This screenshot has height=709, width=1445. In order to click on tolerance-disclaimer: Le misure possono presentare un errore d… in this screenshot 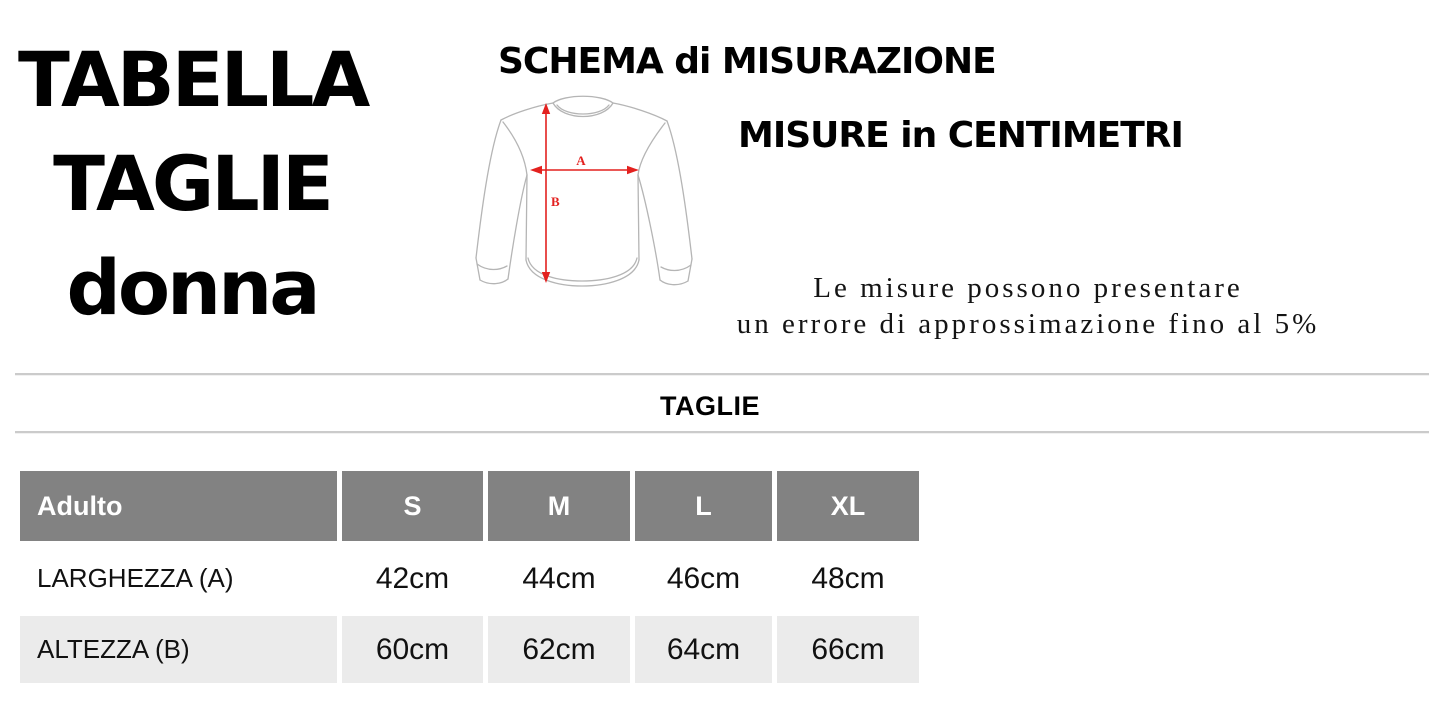, I will do `click(1028, 306)`.